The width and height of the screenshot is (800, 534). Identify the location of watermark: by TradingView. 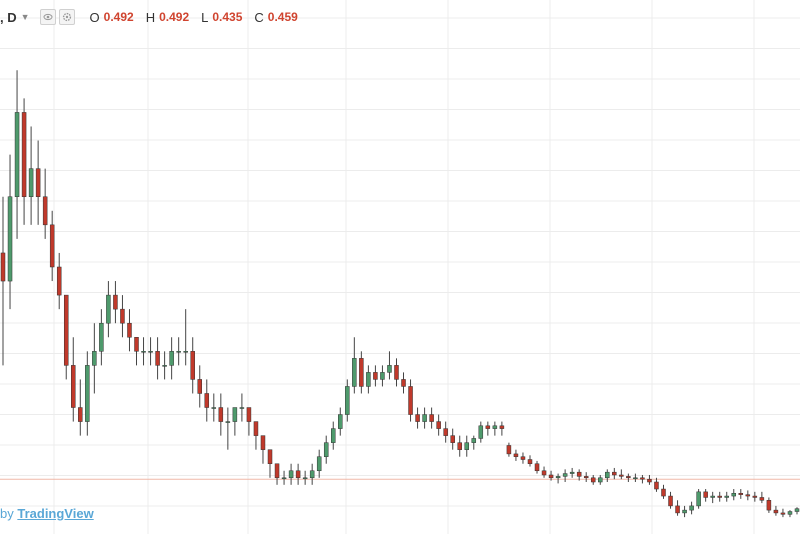
(47, 513).